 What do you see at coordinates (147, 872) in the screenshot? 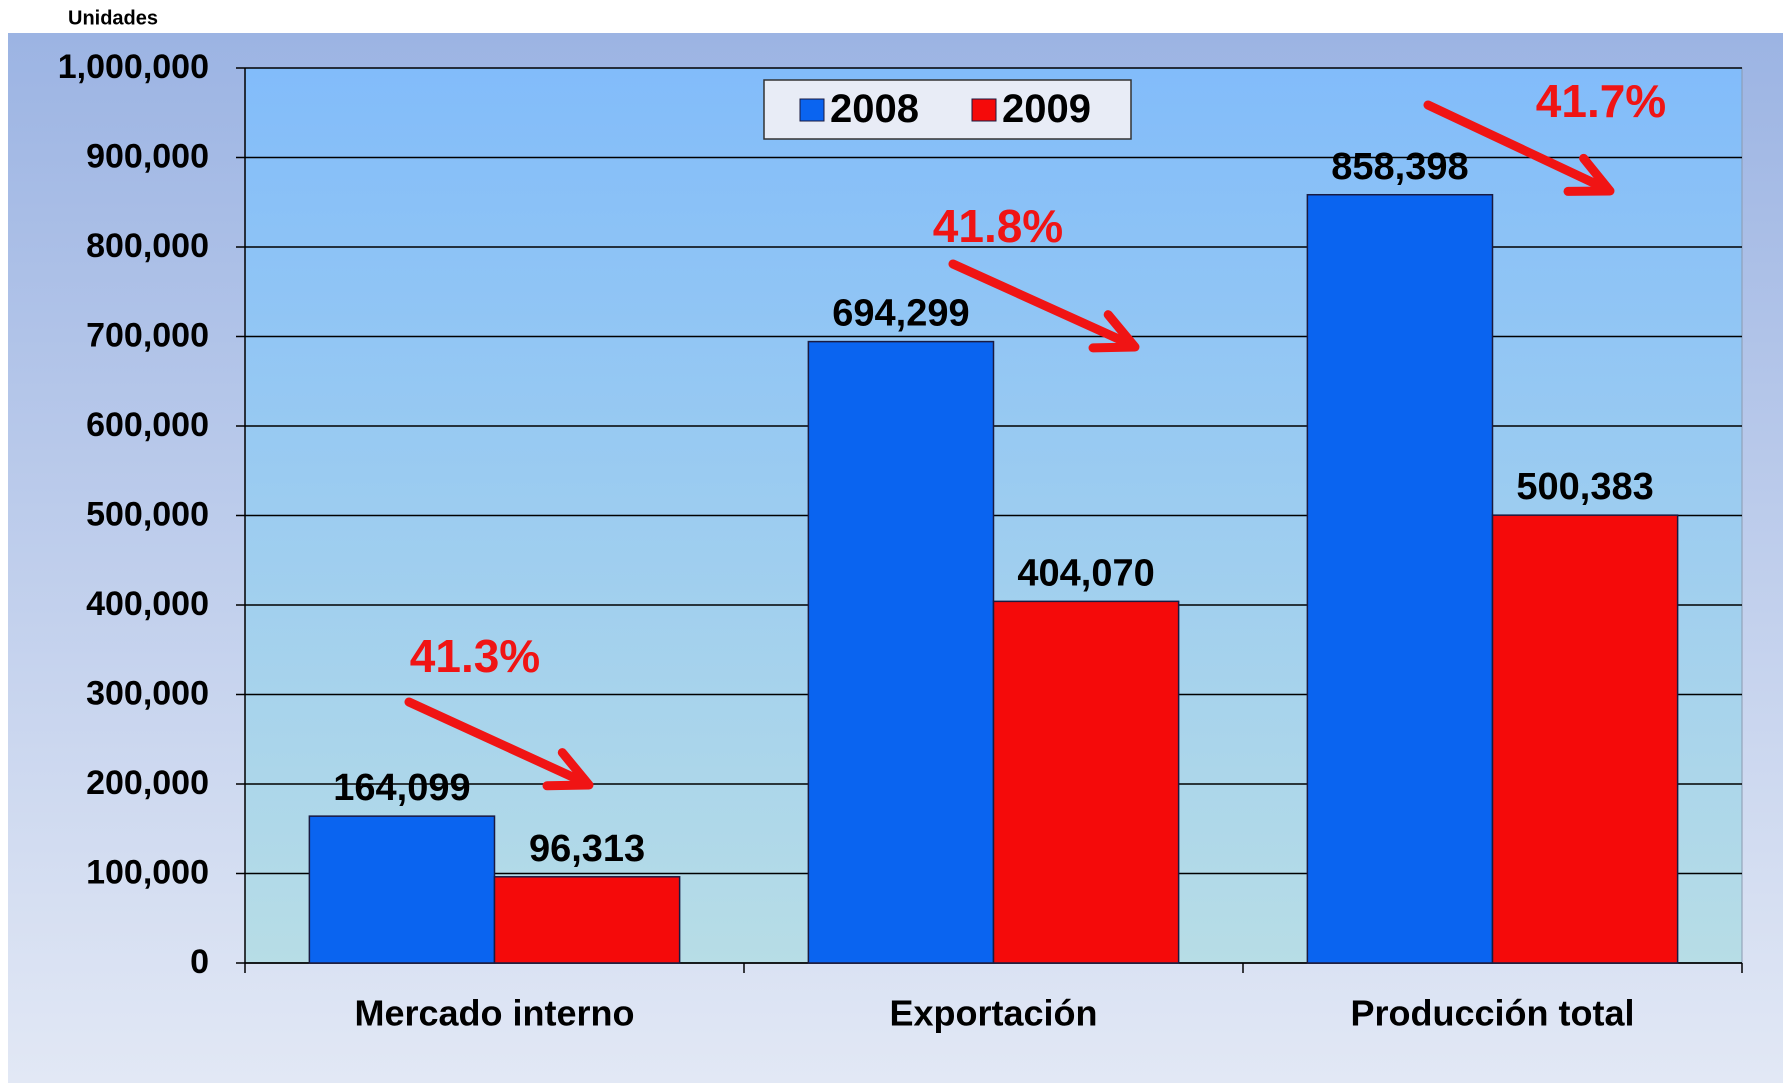
I see `y-tick-label: 100,000` at bounding box center [147, 872].